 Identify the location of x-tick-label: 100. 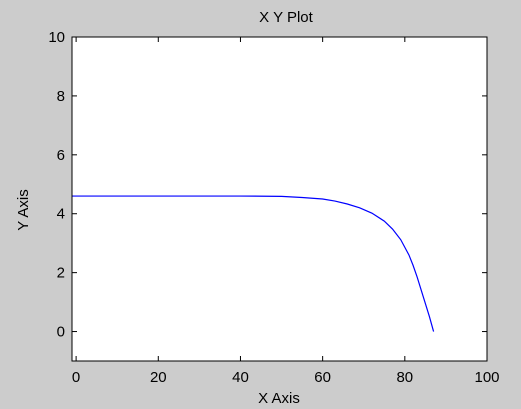
(486, 377).